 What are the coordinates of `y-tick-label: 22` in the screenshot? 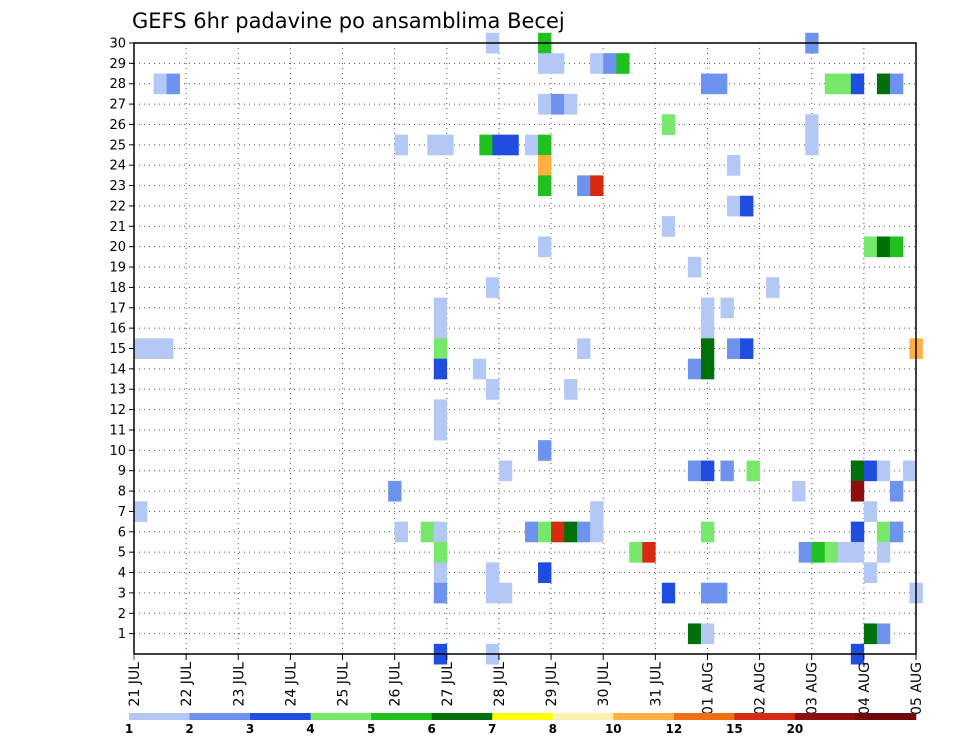 It's located at (117, 206).